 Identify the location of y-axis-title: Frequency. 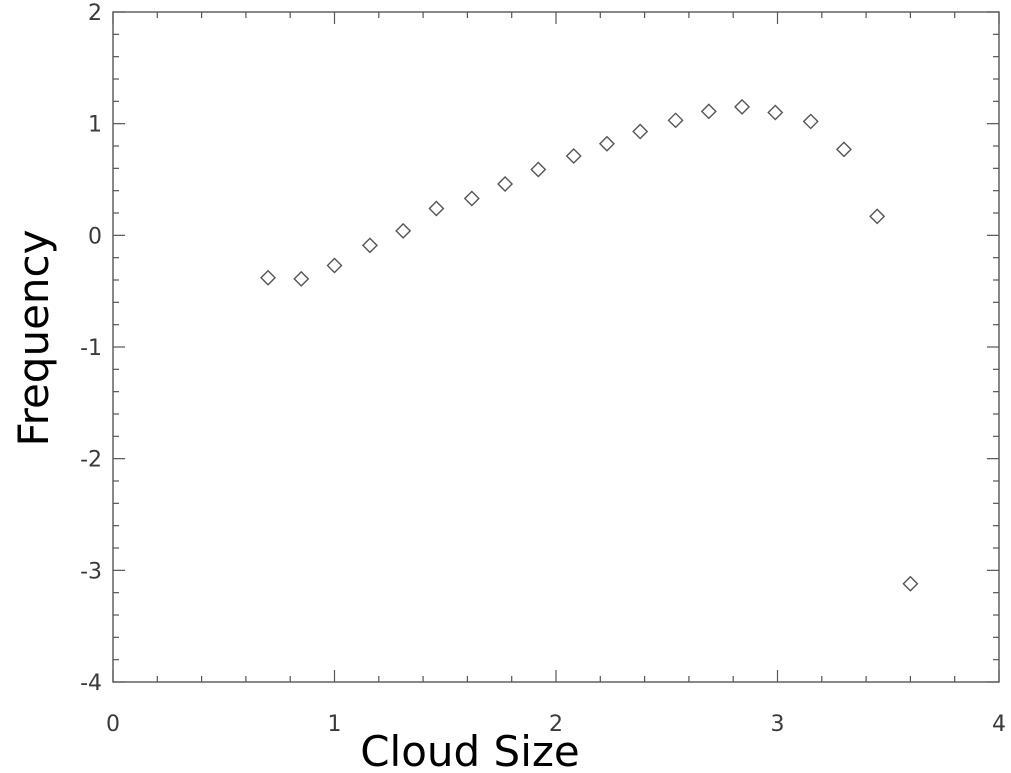
(33, 338).